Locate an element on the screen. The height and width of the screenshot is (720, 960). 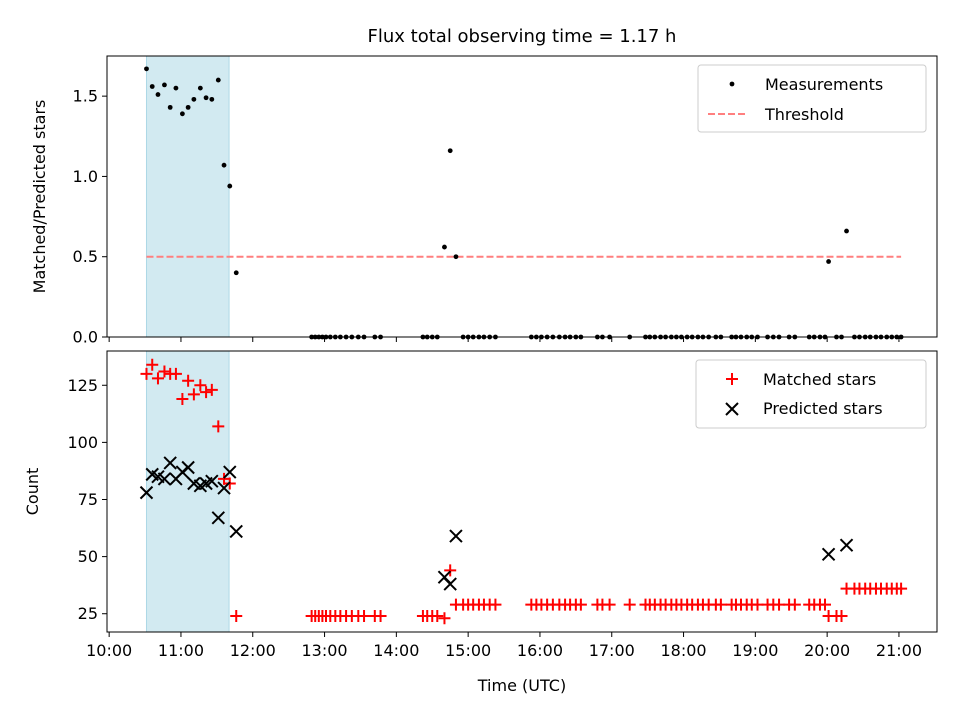
x-axis-label: Time (UTC) is located at coordinates (521, 685).